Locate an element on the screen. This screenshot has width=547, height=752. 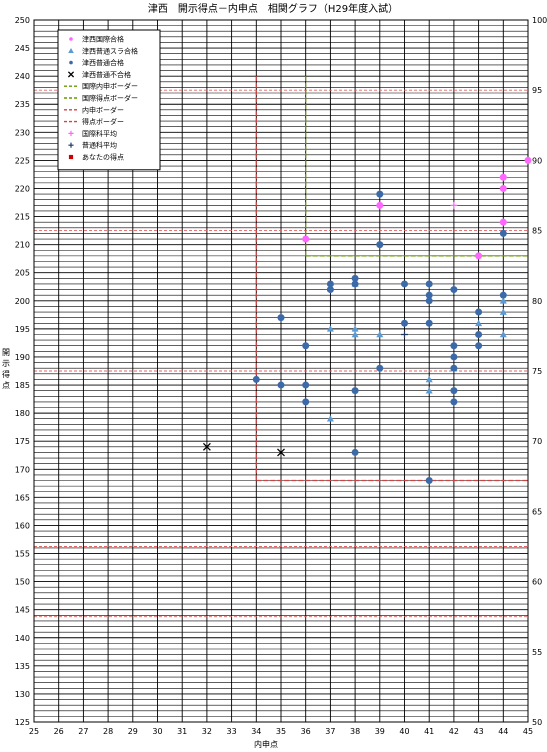
x-tick-label: 40 is located at coordinates (404, 731).